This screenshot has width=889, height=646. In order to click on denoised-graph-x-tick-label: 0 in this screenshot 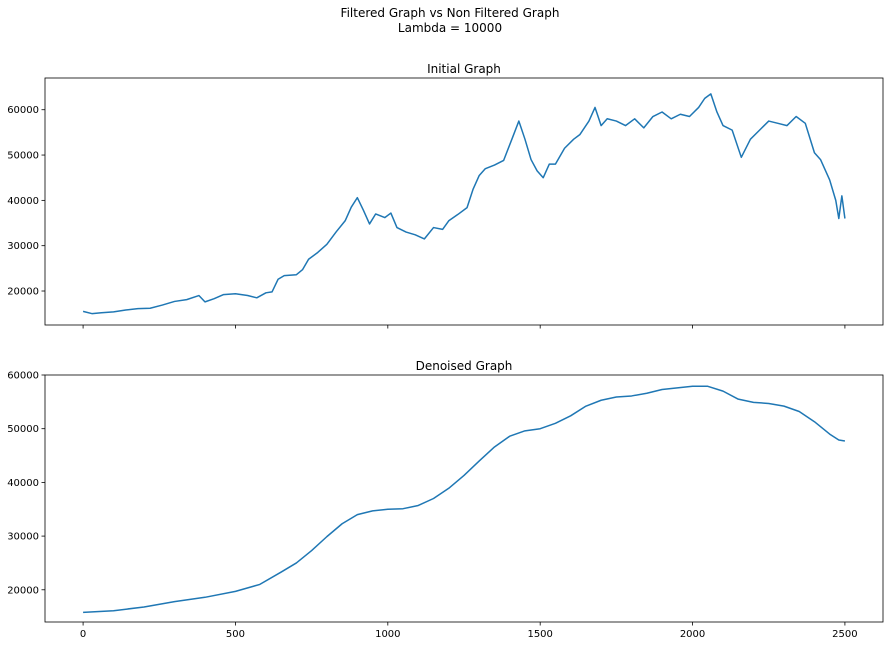, I will do `click(83, 634)`.